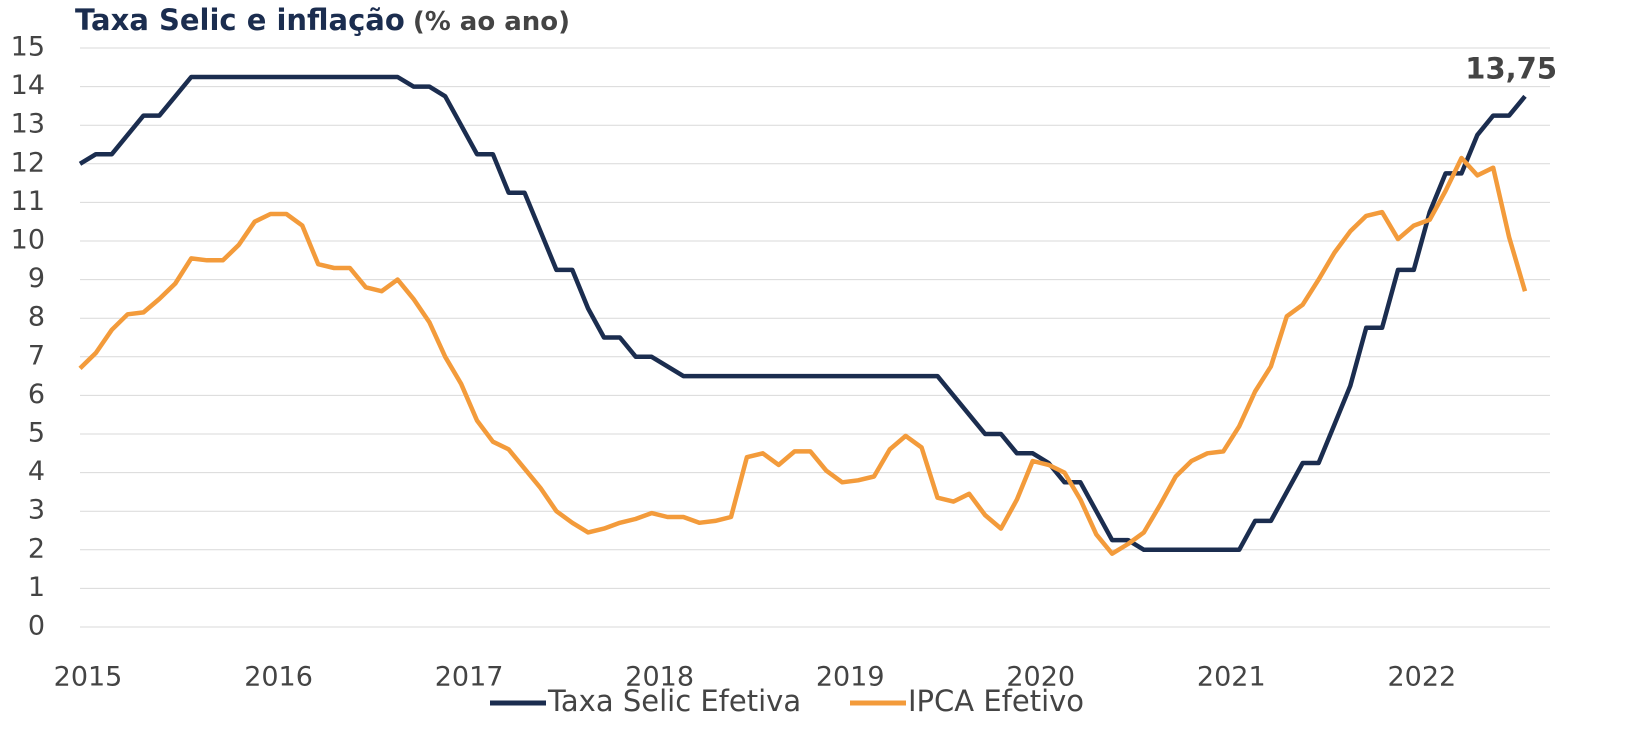 This screenshot has width=1627, height=745. Describe the element at coordinates (659, 677) in the screenshot. I see `x-tick-label: 2018` at that location.